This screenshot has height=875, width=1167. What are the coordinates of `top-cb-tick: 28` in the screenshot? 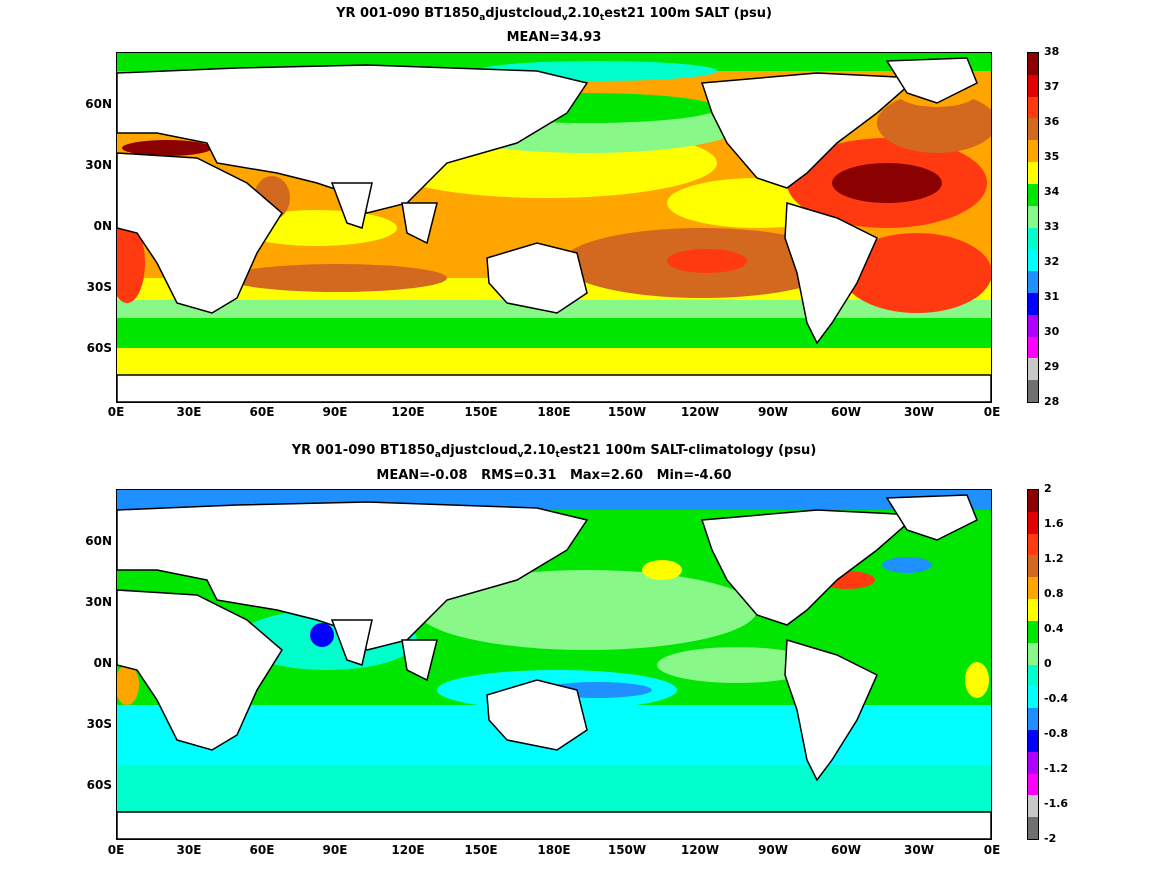 It's located at (1052, 401).